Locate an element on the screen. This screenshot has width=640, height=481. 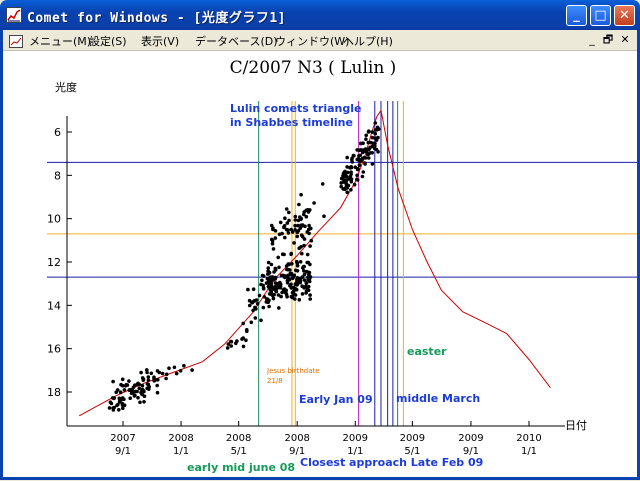
x-tick-year: 2007 is located at coordinates (122, 438).